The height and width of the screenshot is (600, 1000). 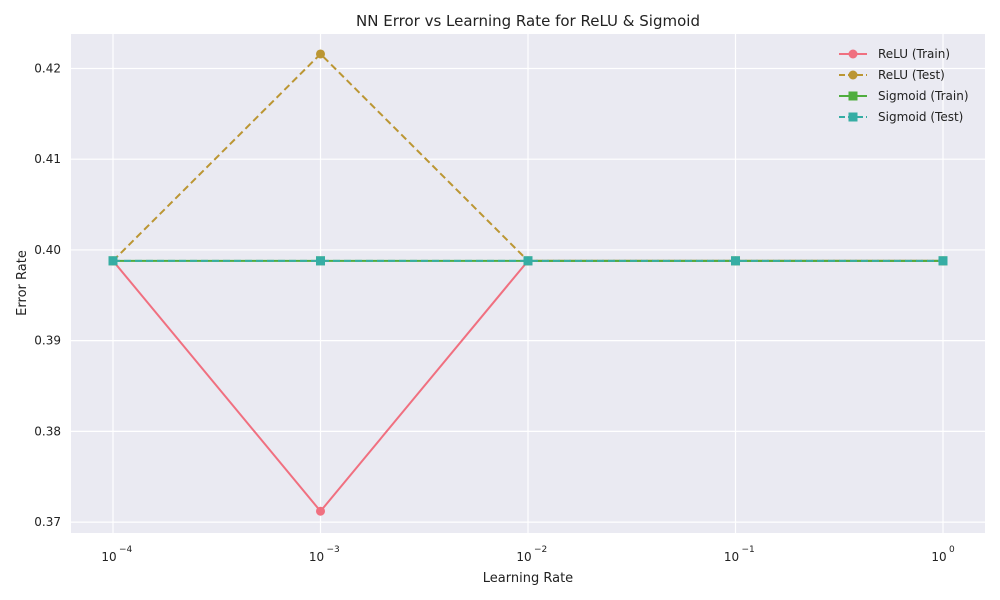 I want to click on x-axis-label: Learning Rate, so click(x=528, y=578).